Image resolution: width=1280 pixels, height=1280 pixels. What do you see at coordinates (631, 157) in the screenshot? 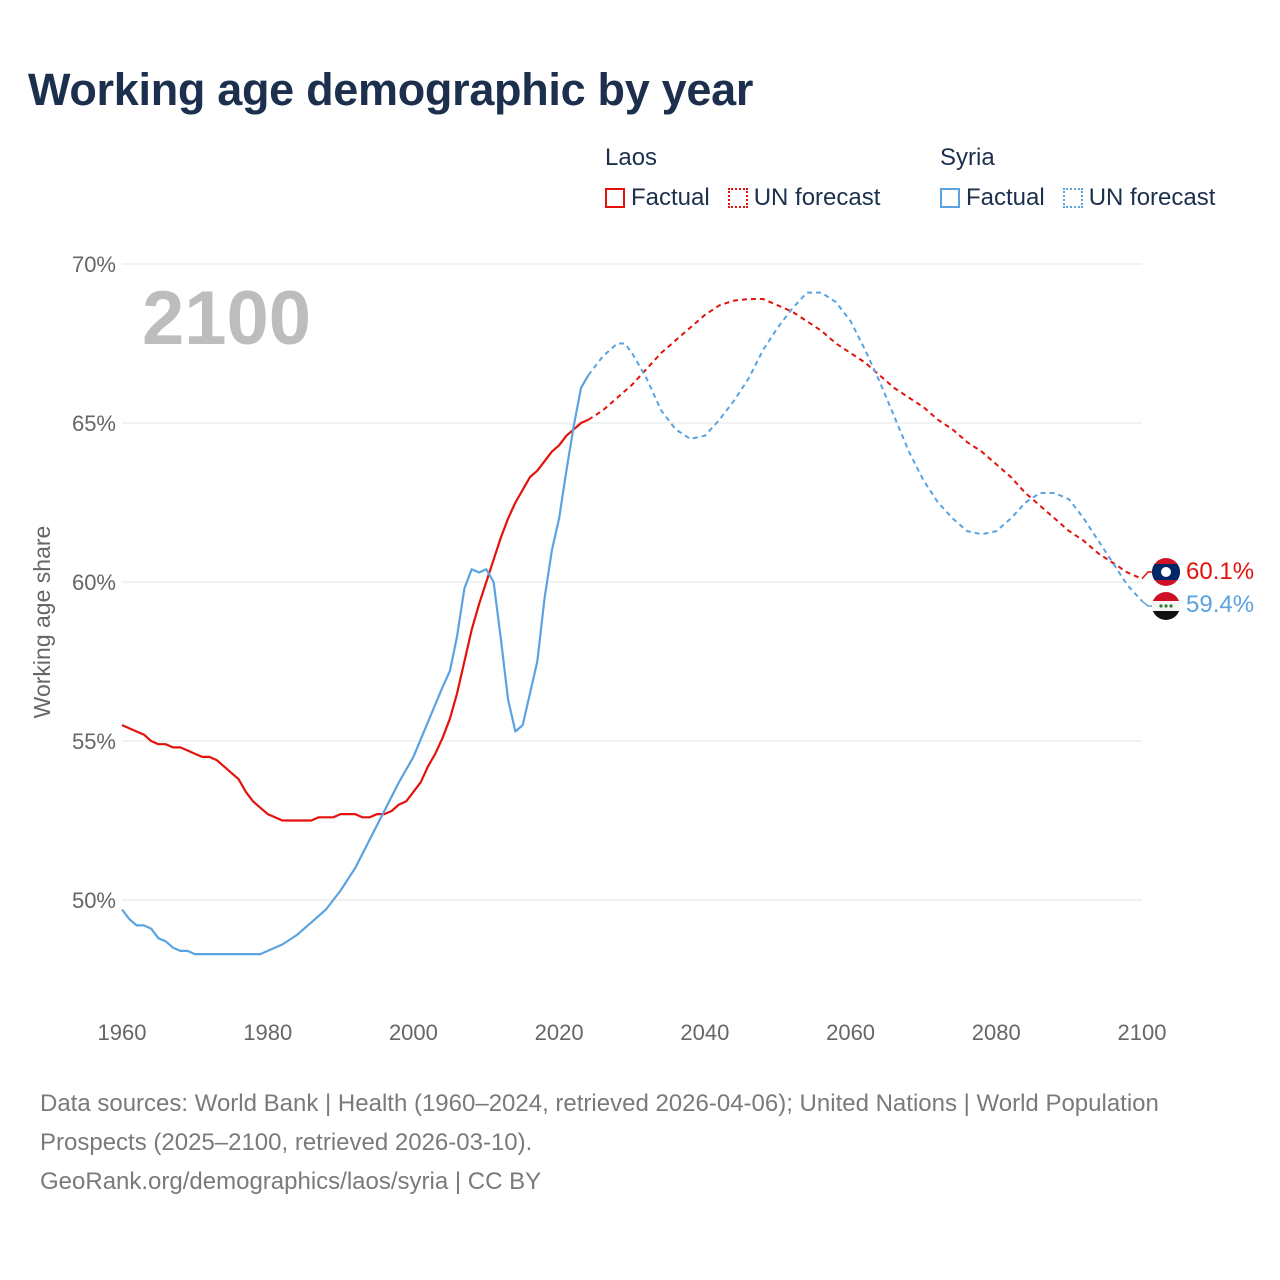
I see `legend-group-name: Laos` at bounding box center [631, 157].